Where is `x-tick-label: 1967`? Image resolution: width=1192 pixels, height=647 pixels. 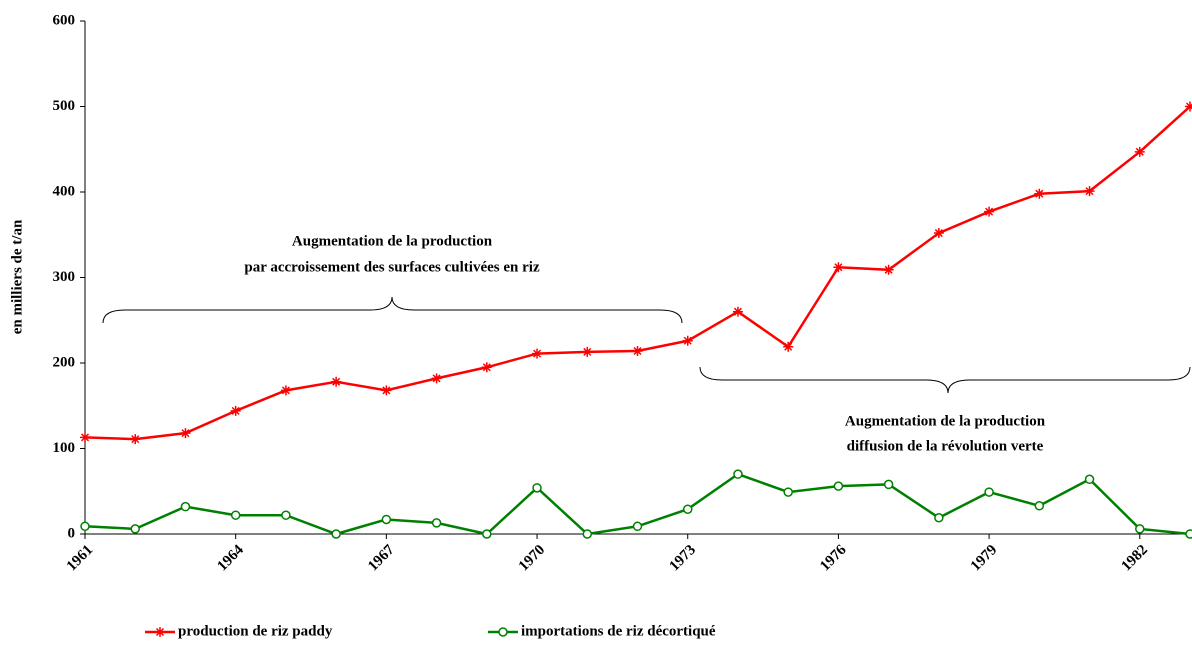 x-tick-label: 1967 is located at coordinates (381, 558).